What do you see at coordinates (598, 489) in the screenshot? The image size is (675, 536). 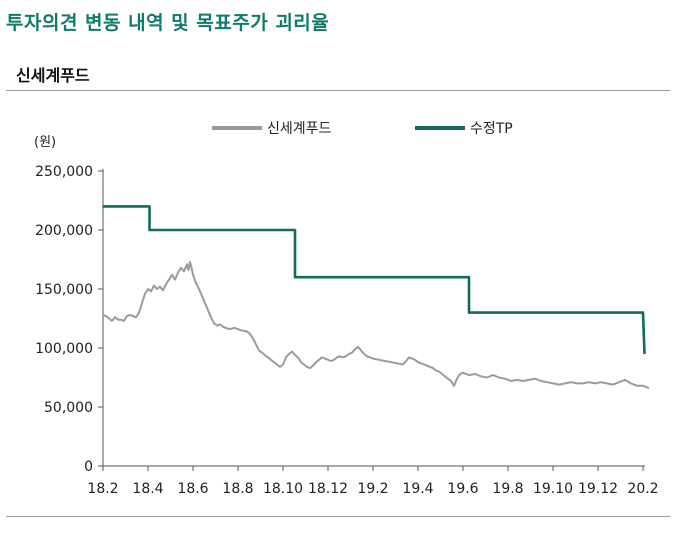 I see `x-tick-label: 19.12` at bounding box center [598, 489].